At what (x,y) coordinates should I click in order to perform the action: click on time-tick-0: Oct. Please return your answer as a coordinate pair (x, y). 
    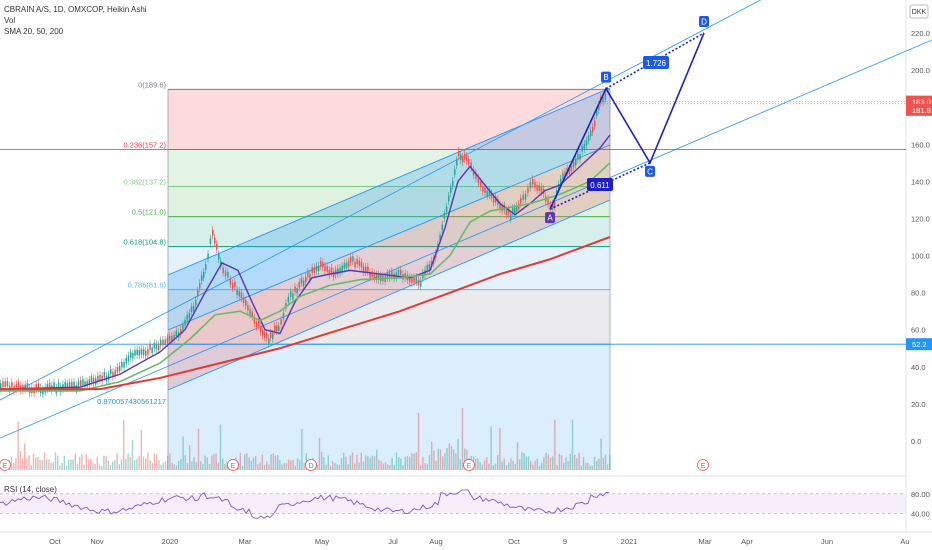
    Looking at the image, I should click on (55, 541).